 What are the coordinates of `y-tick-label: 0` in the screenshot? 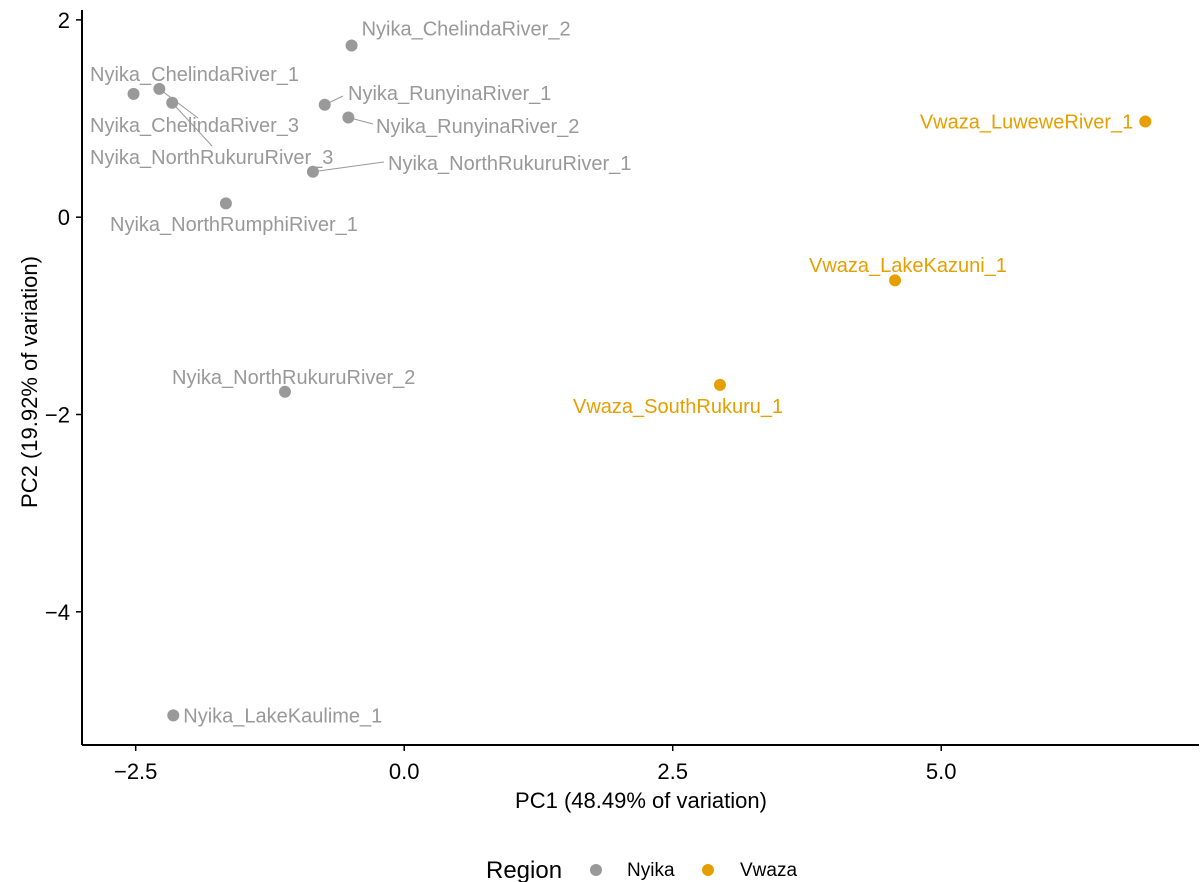 It's located at (64, 217).